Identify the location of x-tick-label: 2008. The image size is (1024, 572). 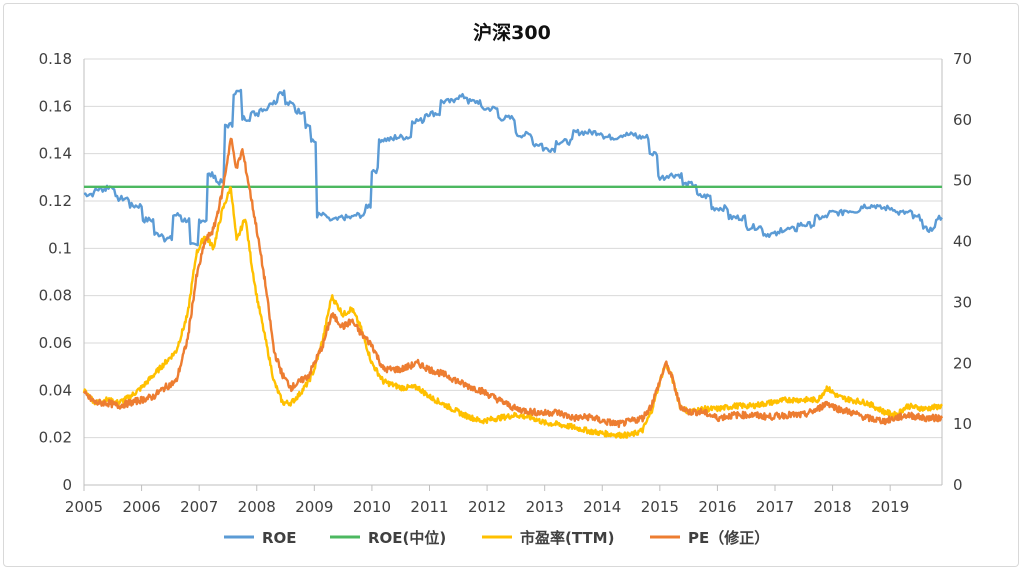
(257, 507).